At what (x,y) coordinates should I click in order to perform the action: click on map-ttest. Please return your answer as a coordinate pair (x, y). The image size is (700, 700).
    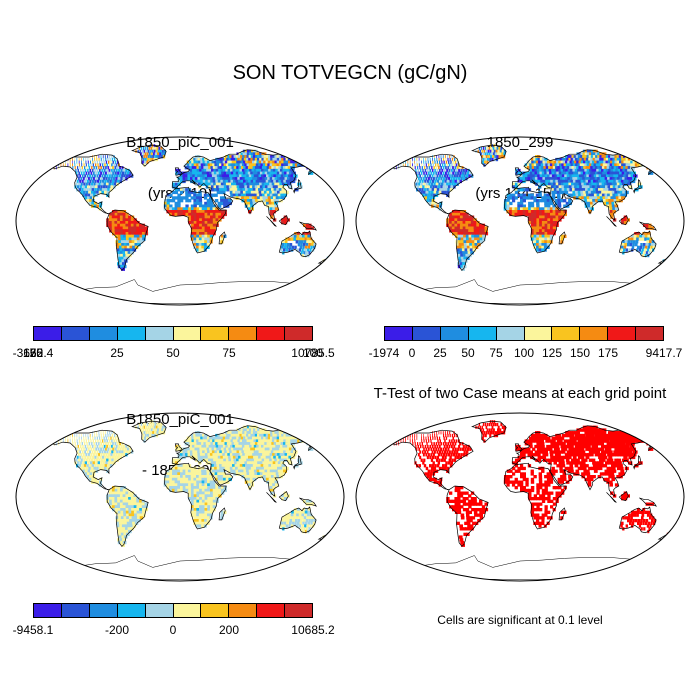
    Looking at the image, I should click on (520, 497).